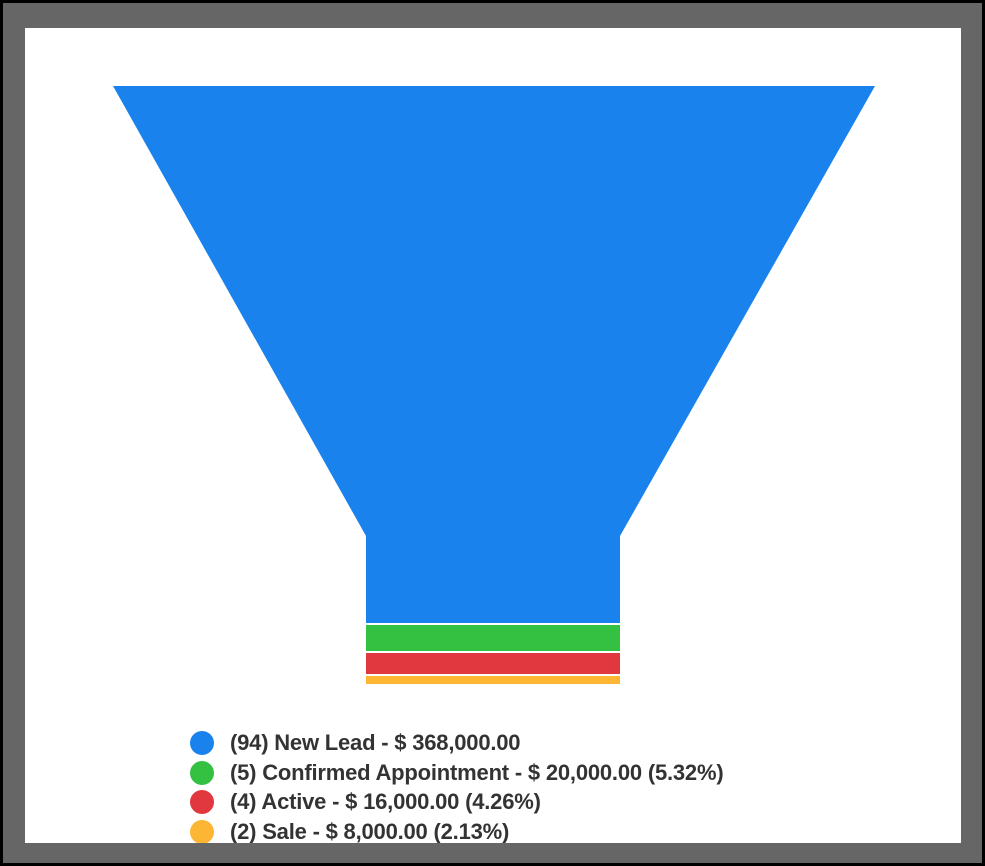 The image size is (985, 866). Describe the element at coordinates (493, 680) in the screenshot. I see `funnel-segment-sale` at that location.